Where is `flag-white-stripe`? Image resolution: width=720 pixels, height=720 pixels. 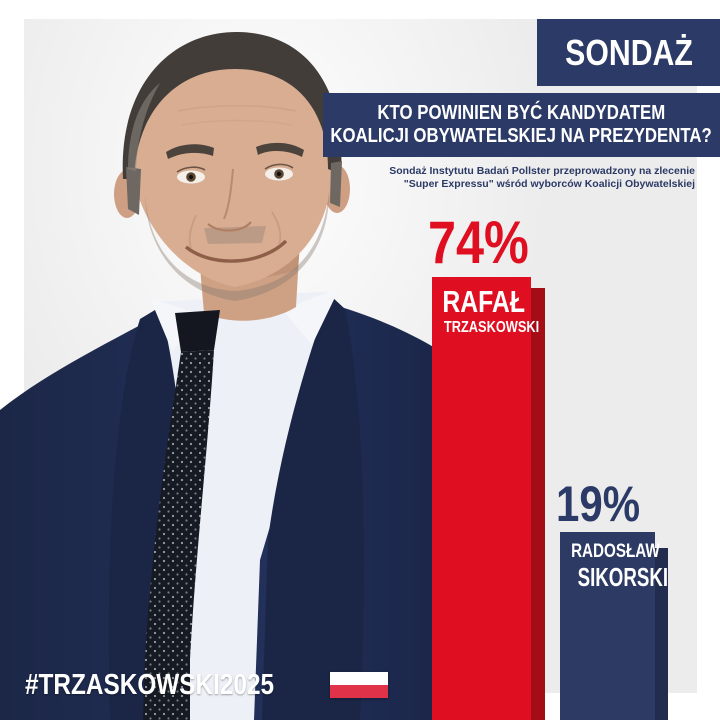 flag-white-stripe is located at coordinates (358, 678).